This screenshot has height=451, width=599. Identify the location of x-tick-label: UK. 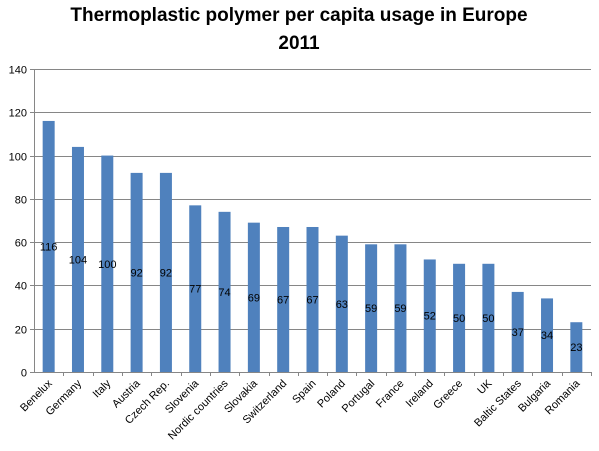
(485, 387).